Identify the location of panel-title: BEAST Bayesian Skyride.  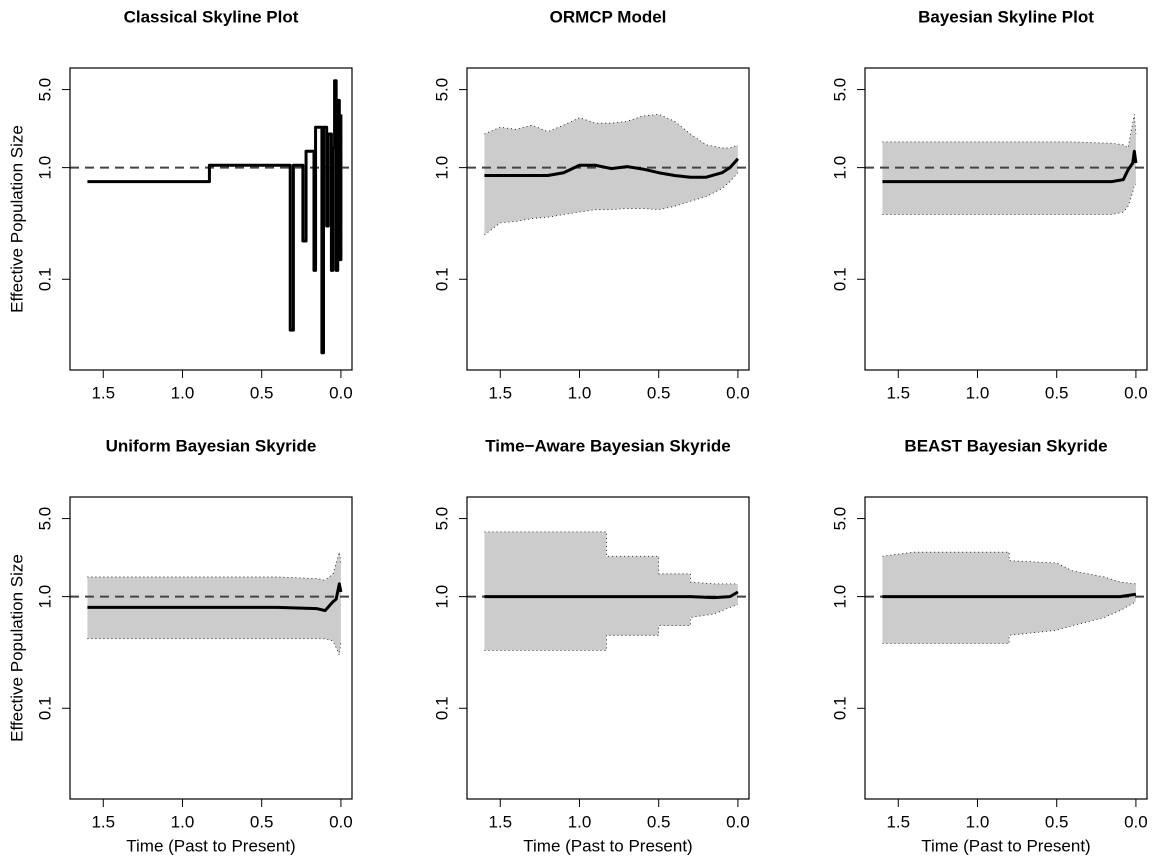
(1005, 445).